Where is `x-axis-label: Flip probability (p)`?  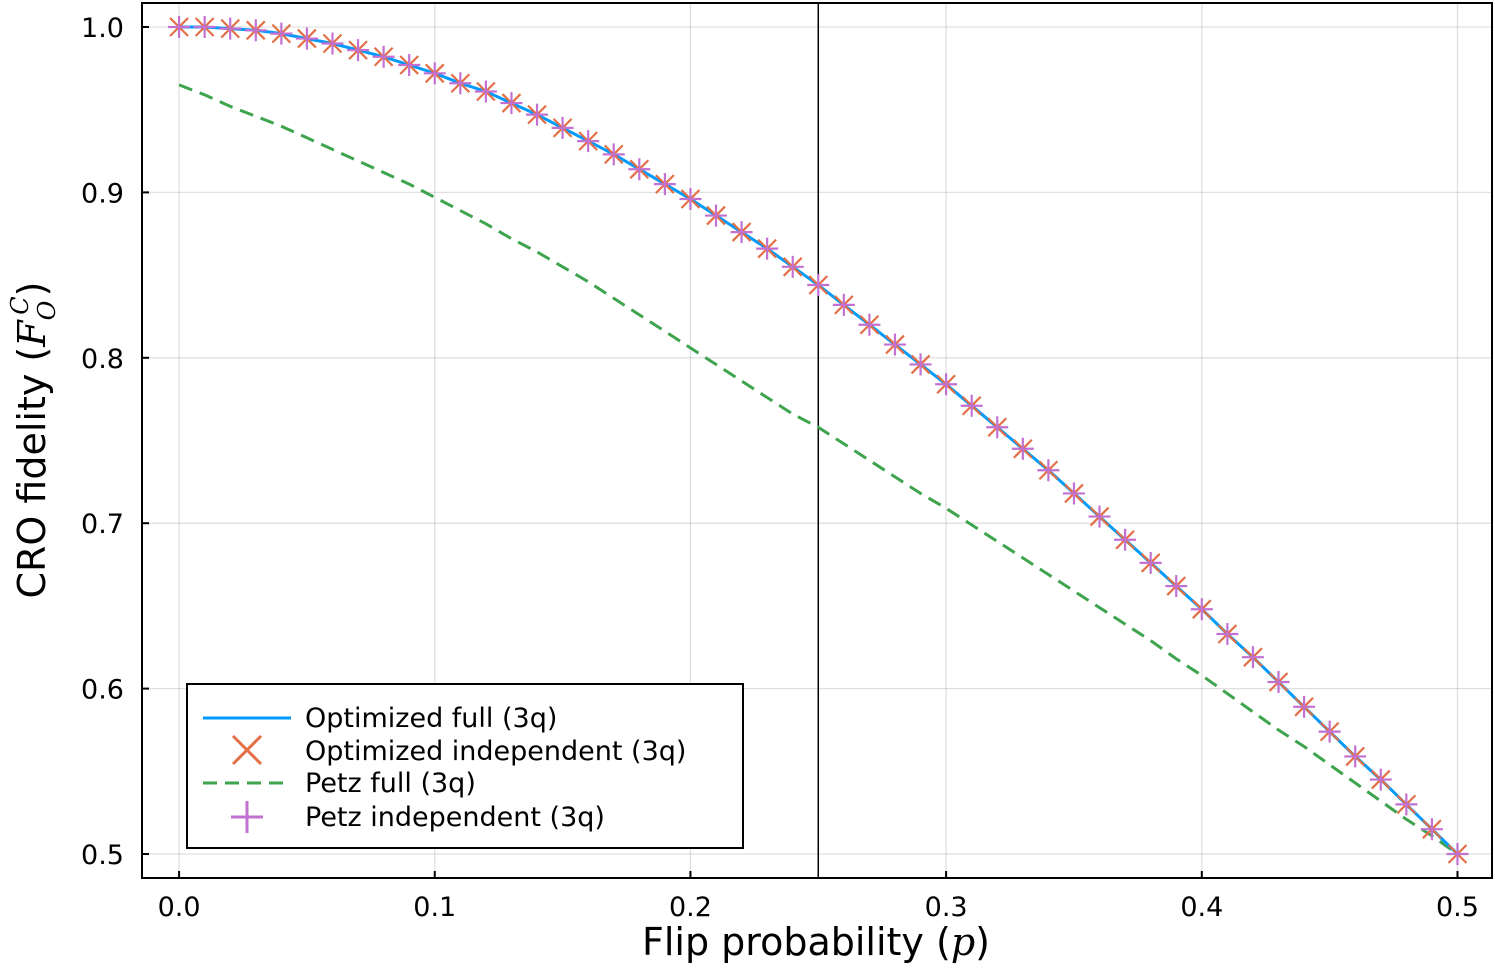 x-axis-label: Flip probability (p) is located at coordinates (816, 942).